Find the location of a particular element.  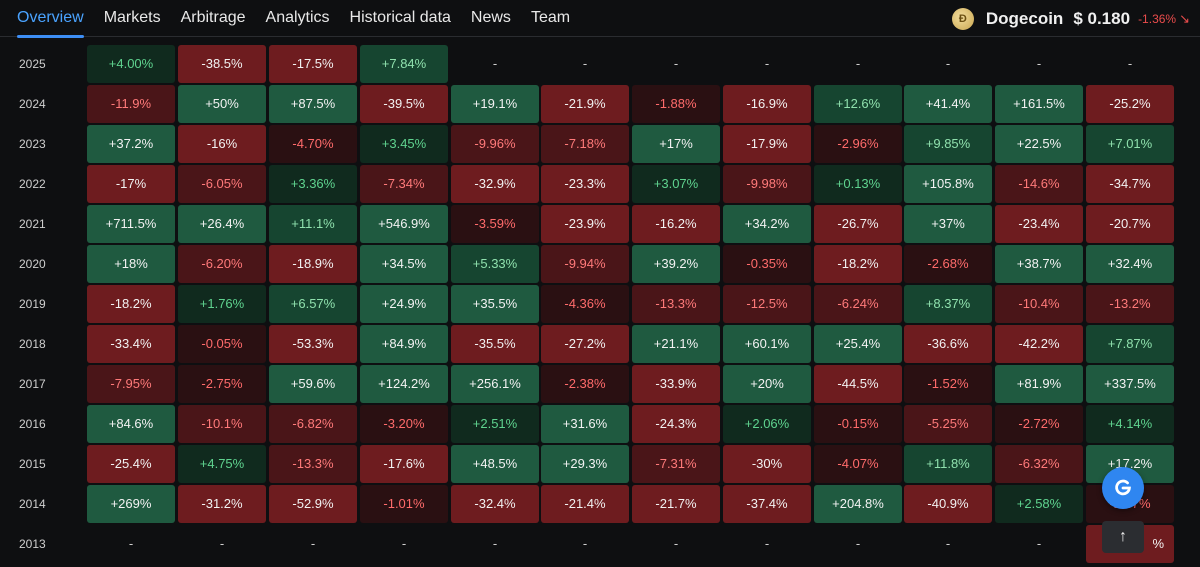

scroll-to-top-button: ↑ is located at coordinates (1123, 537).